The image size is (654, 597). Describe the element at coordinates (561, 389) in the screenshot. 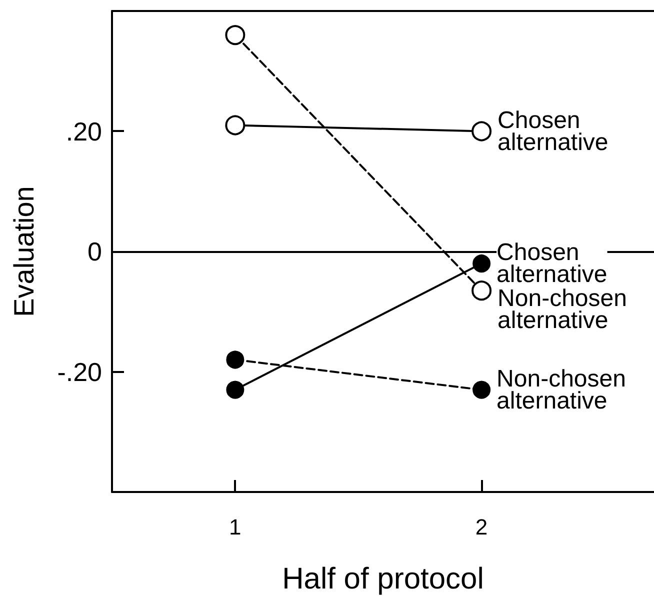

I see `series-label: Non-chosen alternative` at that location.